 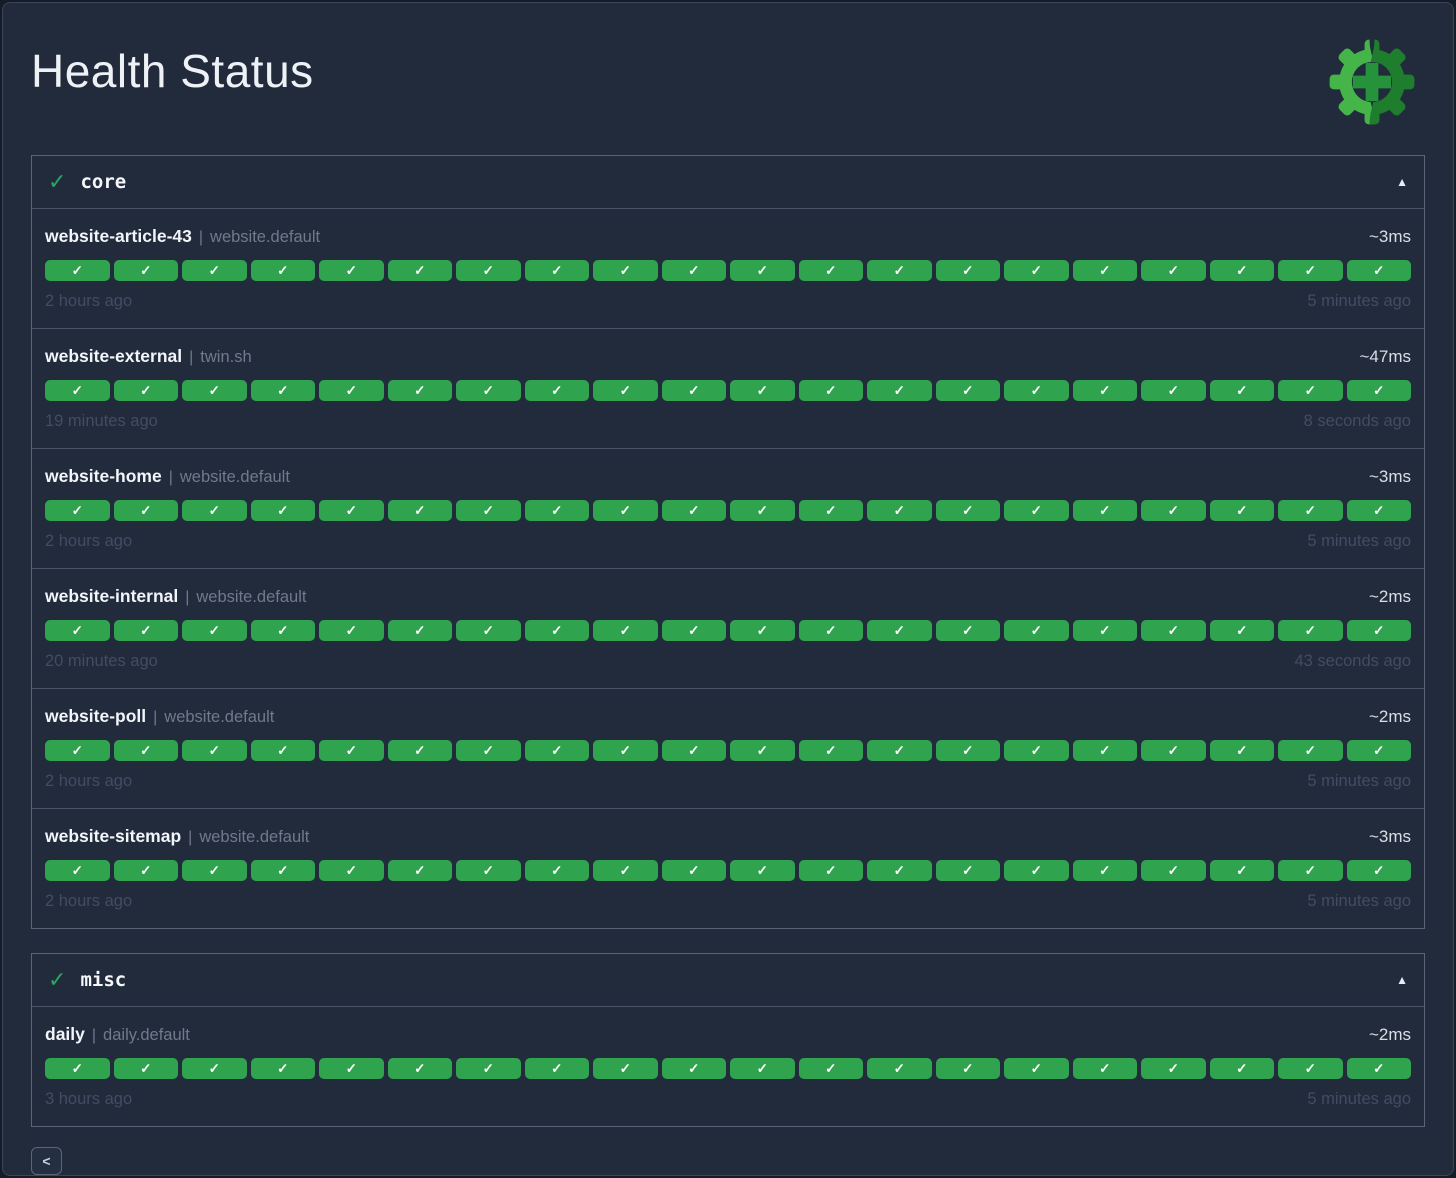 I want to click on endpoint-name: website-external, so click(x=114, y=356).